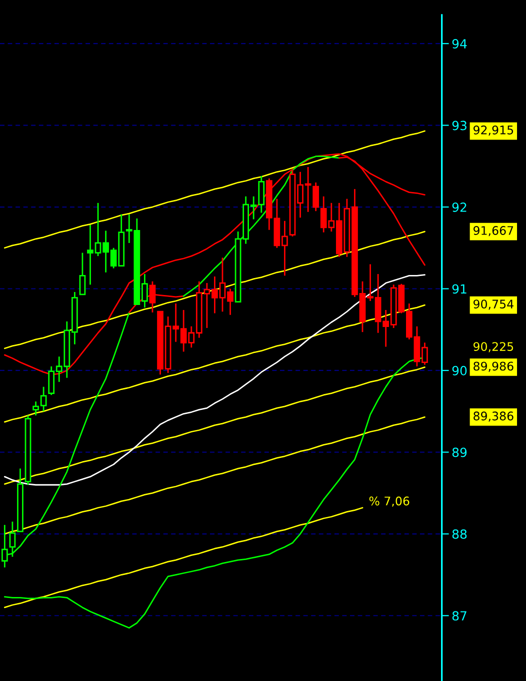 The image size is (526, 681). Describe the element at coordinates (459, 125) in the screenshot. I see `y-tick-label: 93` at that location.